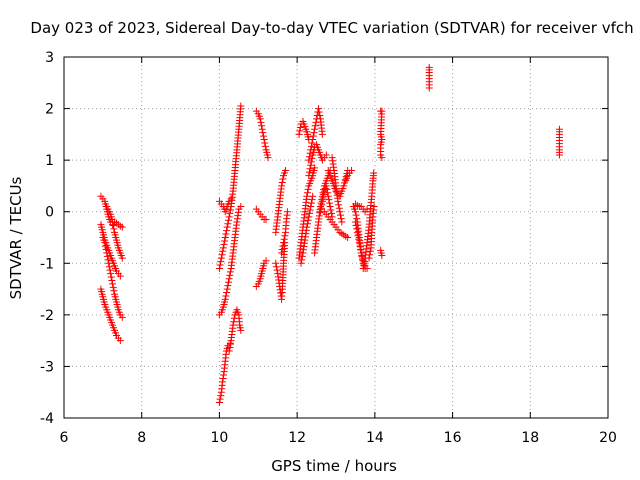  Describe the element at coordinates (47, 419) in the screenshot. I see `y-tick-label: -4` at that location.